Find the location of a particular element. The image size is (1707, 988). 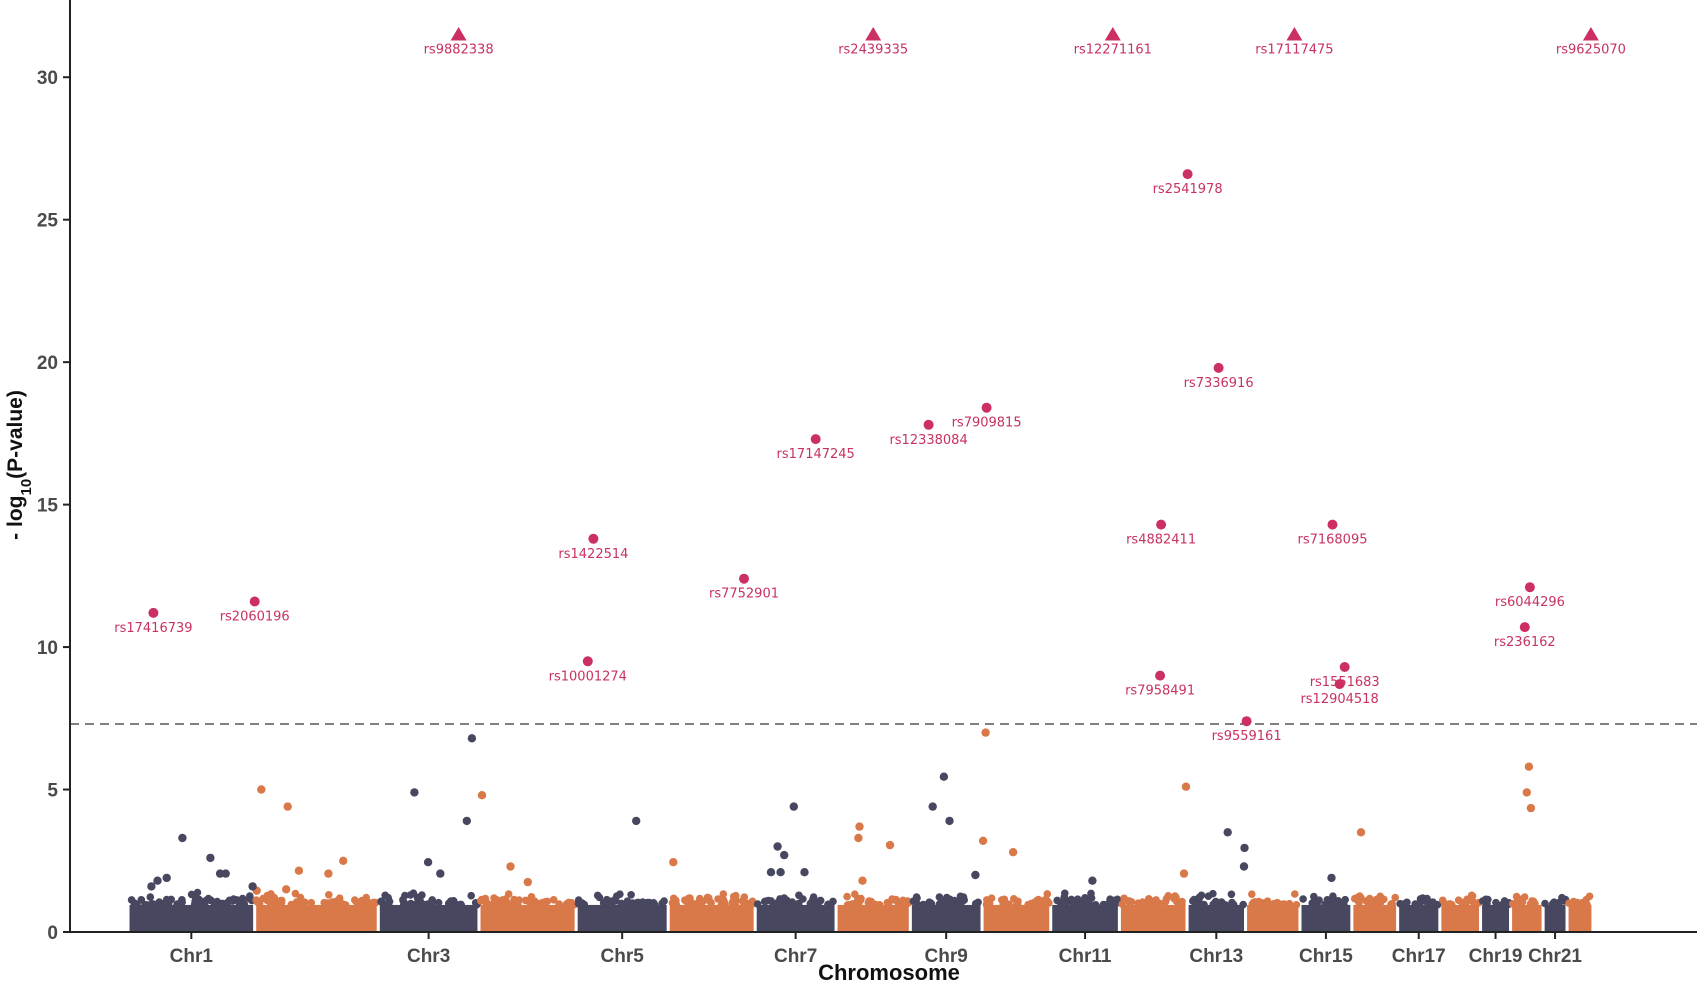

chromosome-band-chr16 is located at coordinates (1374, 912).